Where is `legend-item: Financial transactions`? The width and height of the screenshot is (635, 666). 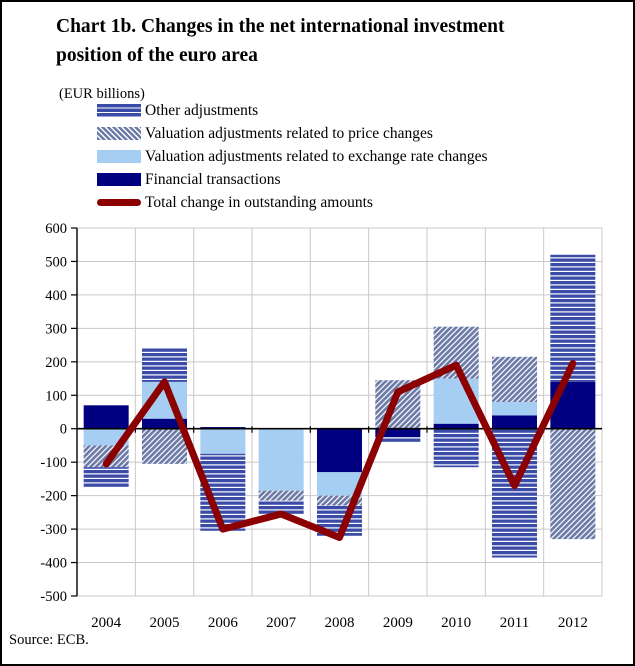 legend-item: Financial transactions is located at coordinates (292, 179).